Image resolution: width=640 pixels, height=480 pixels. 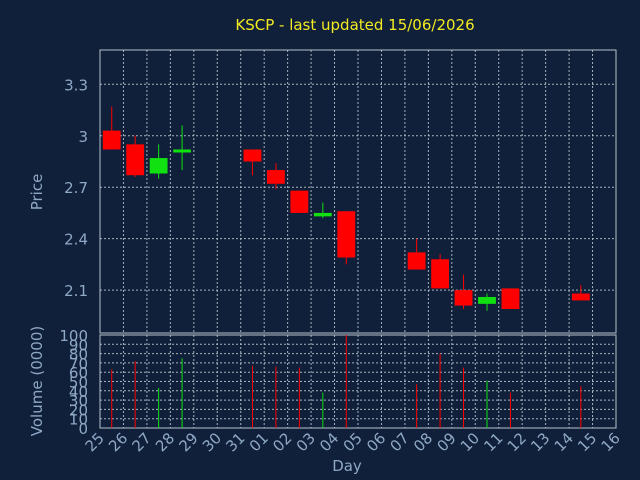 What do you see at coordinates (37, 192) in the screenshot?
I see `price-axis-label: Price` at bounding box center [37, 192].